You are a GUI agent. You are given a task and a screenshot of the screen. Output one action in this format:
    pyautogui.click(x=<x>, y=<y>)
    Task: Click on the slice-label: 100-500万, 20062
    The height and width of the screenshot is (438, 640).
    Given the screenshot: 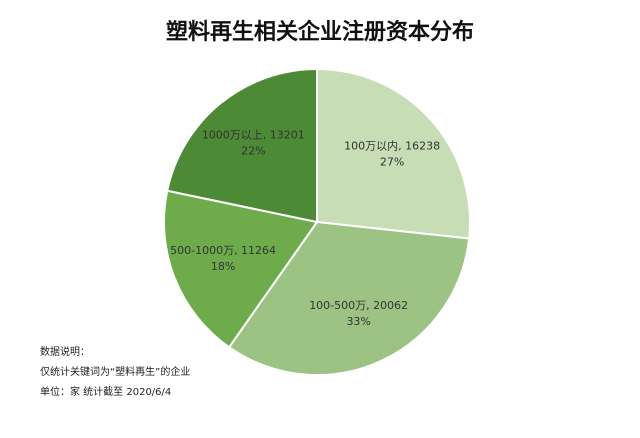 What is the action you would take?
    pyautogui.click(x=358, y=305)
    